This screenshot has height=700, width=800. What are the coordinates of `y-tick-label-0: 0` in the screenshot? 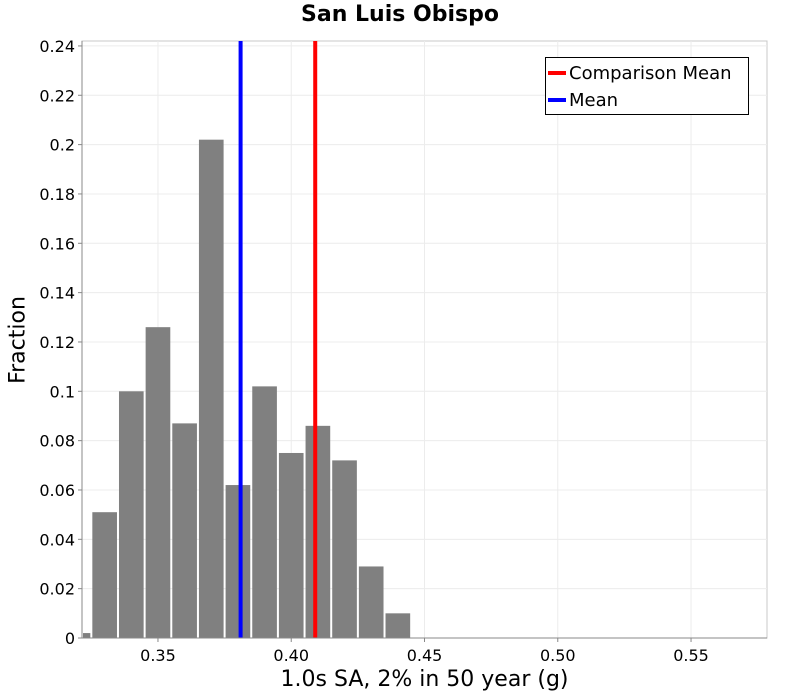 It's located at (70, 638).